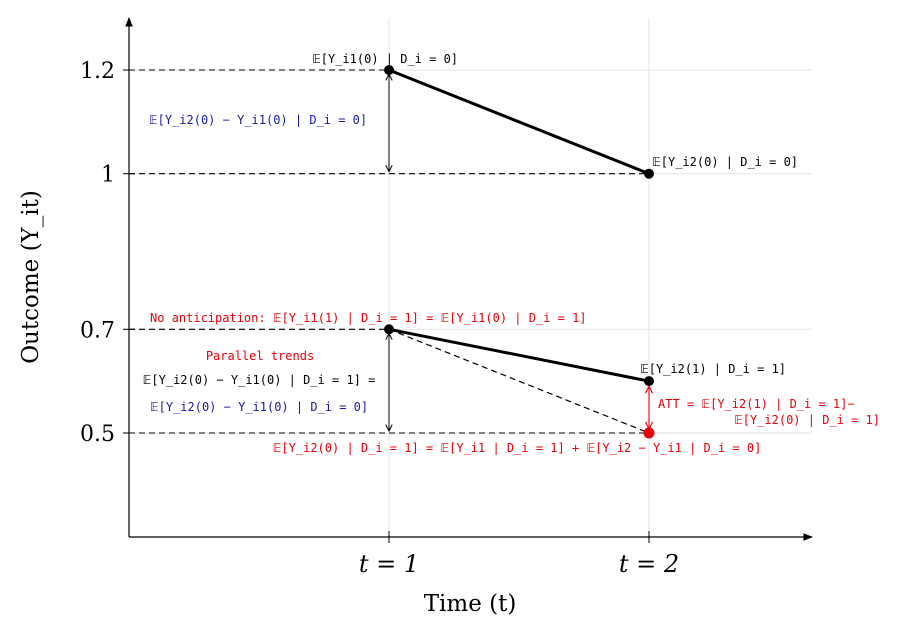 Image resolution: width=913 pixels, height=627 pixels. Describe the element at coordinates (389, 564) in the screenshot. I see `x-tick-label-0: t = 1` at that location.